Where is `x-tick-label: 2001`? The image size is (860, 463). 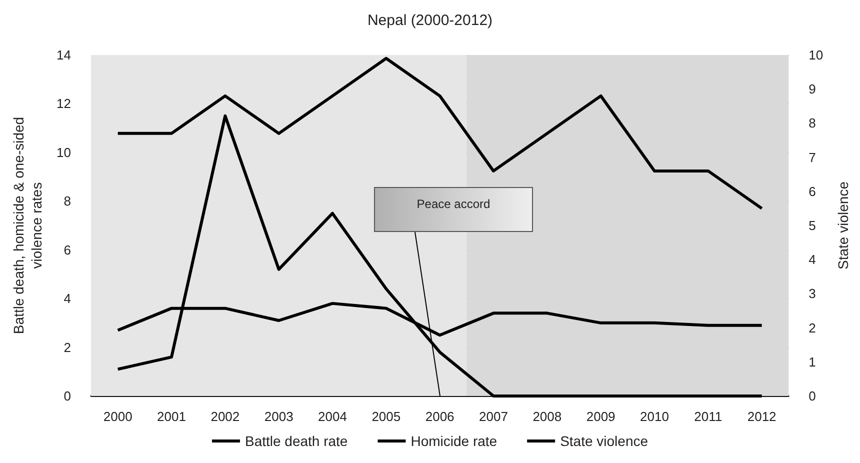 x-tick-label: 2001 is located at coordinates (171, 416).